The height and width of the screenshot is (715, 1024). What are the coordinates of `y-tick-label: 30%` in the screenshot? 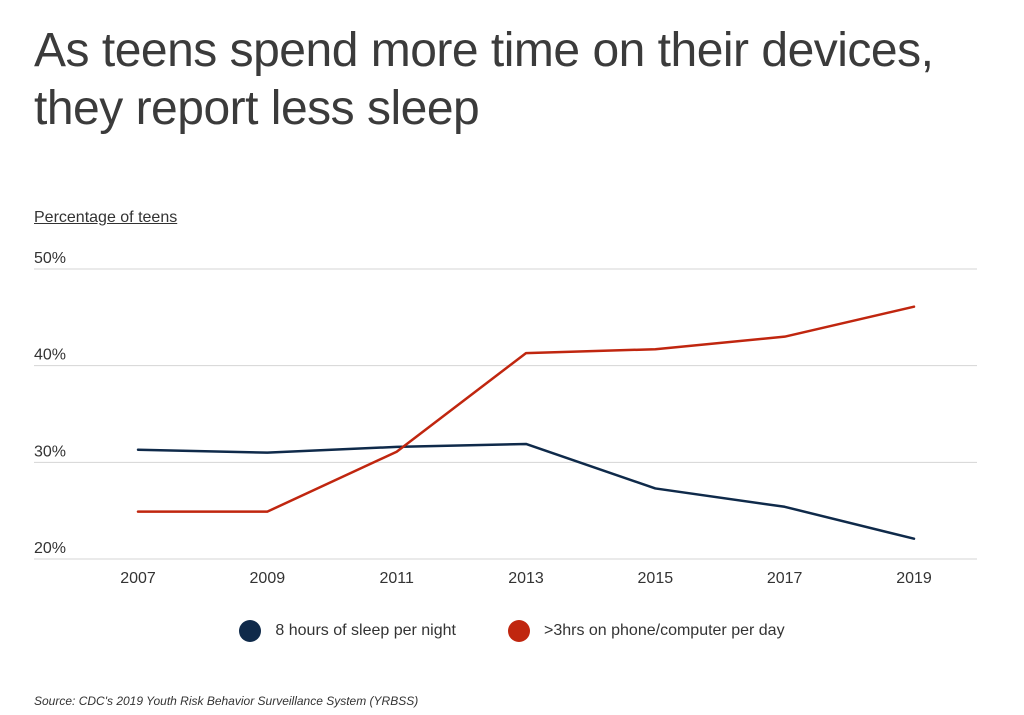 It's located at (50, 451).